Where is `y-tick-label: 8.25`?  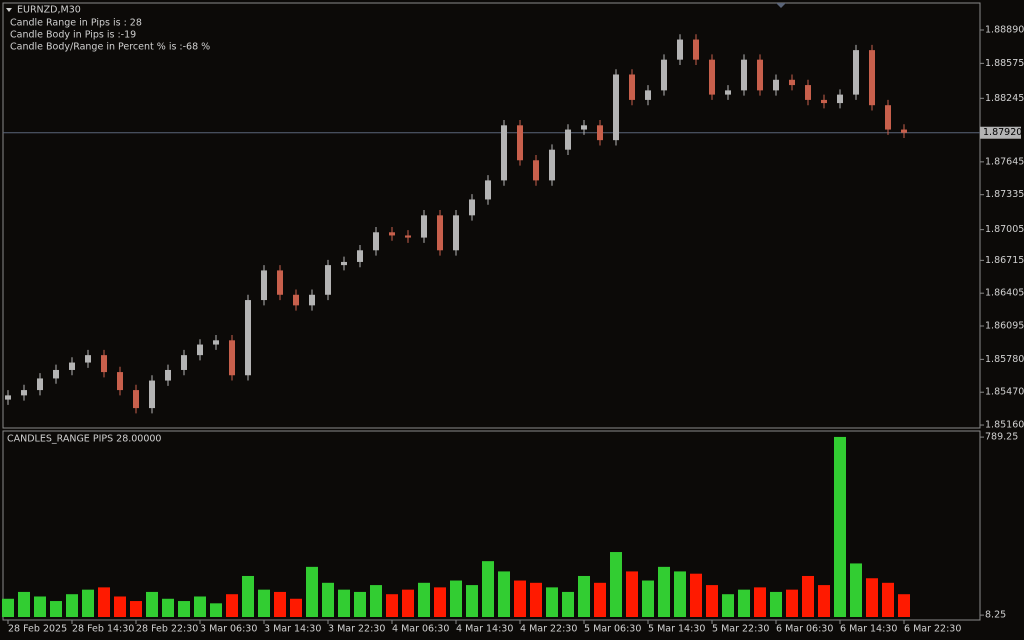
y-tick-label: 8.25 is located at coordinates (995, 615).